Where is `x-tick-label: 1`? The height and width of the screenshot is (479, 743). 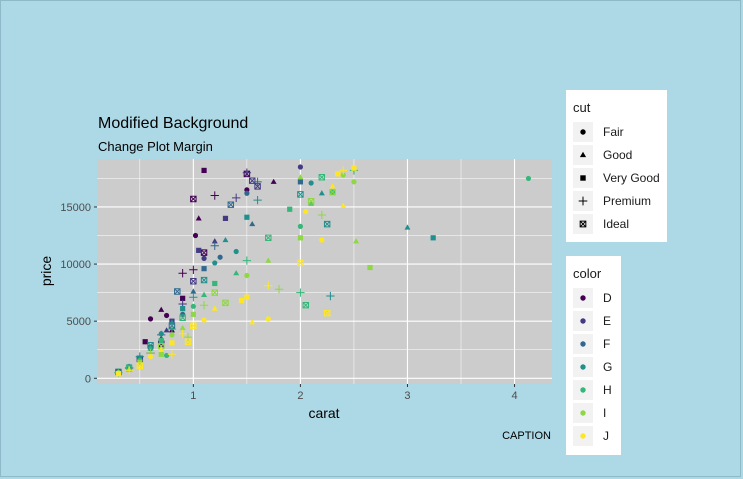
x-tick-label: 1 is located at coordinates (193, 396).